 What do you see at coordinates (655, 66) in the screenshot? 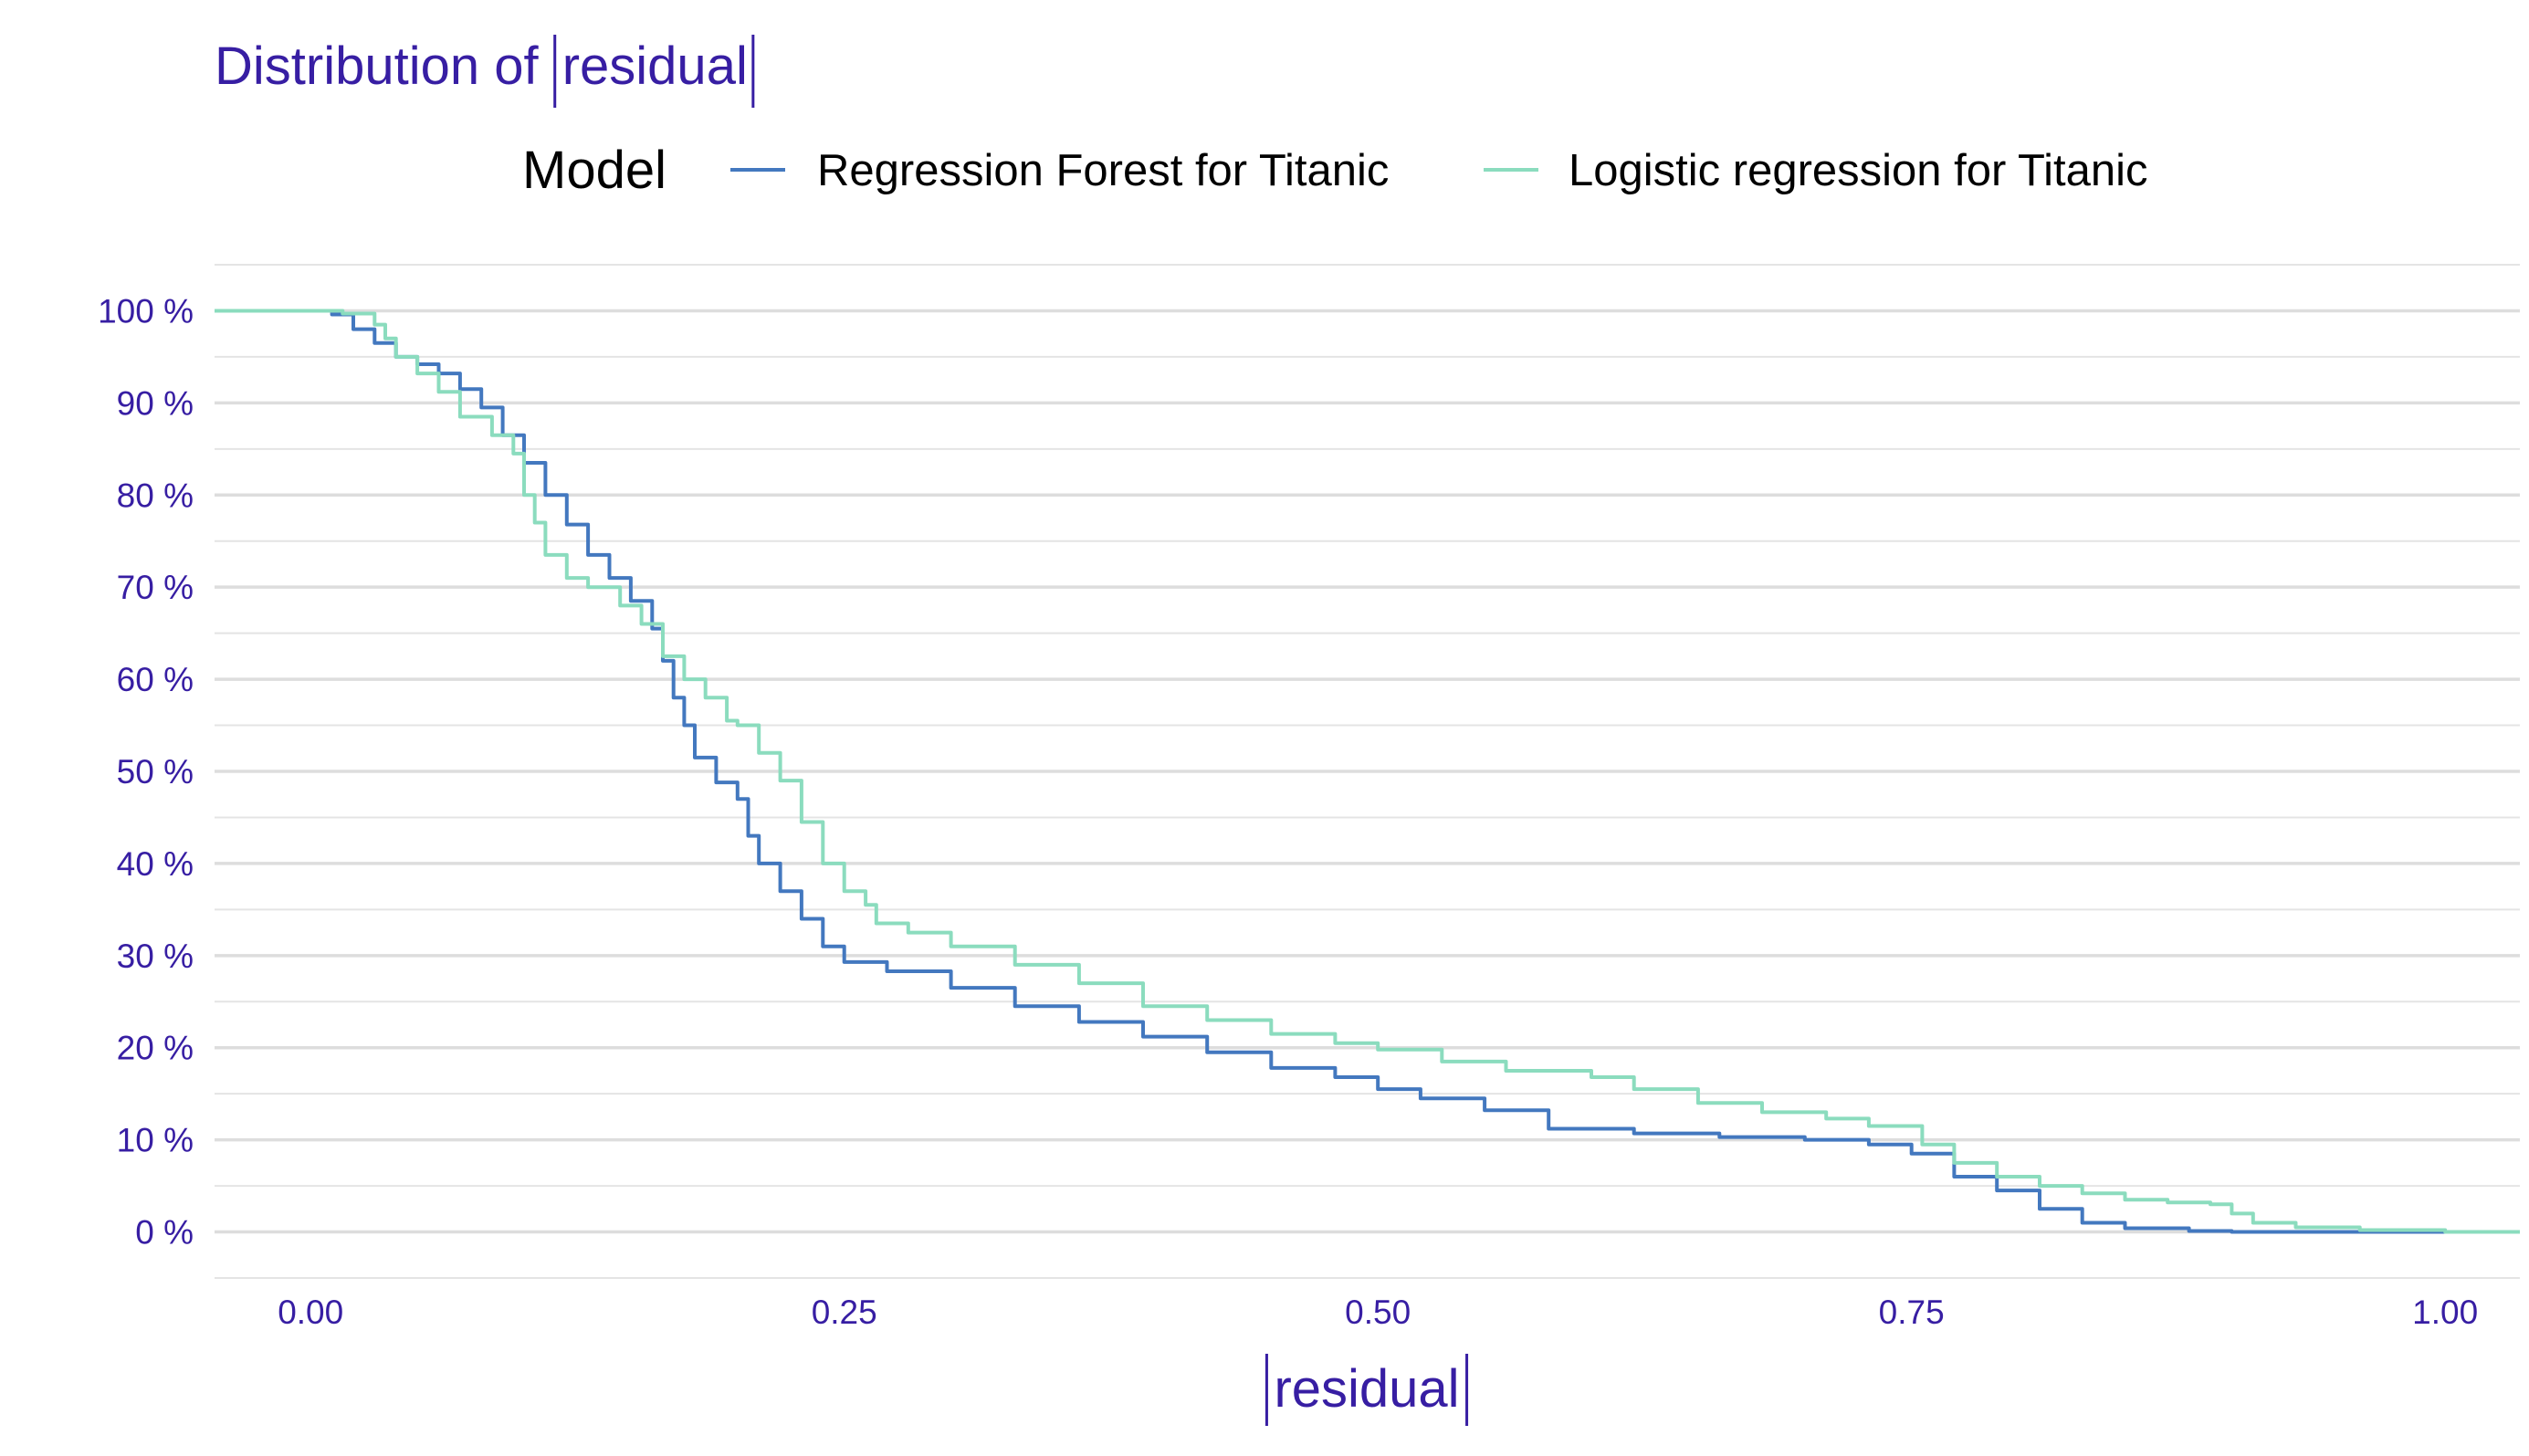
I see `chart-title-abs: residual` at bounding box center [655, 66].